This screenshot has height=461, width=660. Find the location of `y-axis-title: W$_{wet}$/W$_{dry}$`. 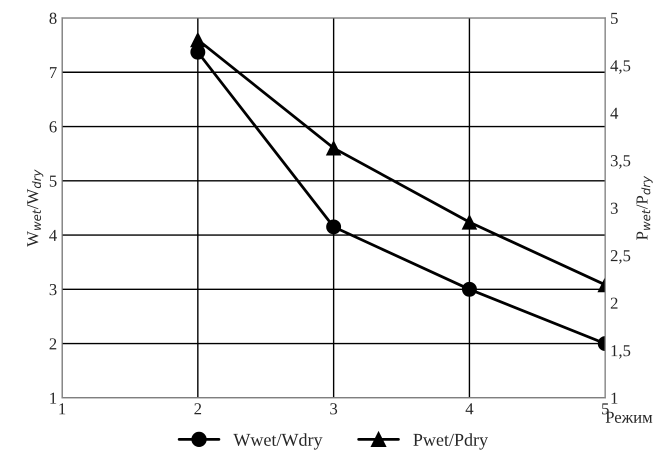

y-axis-title: W$_{wet}$/W$_{dry}$ is located at coordinates (35, 208).